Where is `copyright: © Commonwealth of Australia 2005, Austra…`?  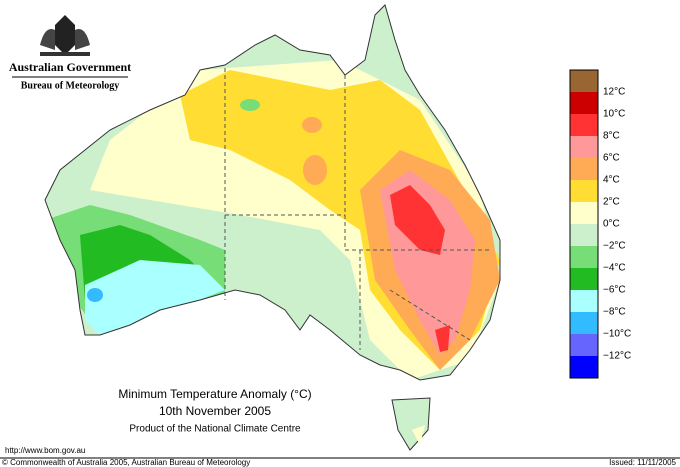
copyright: © Commonwealth of Australia 2005, Austra… is located at coordinates (126, 462).